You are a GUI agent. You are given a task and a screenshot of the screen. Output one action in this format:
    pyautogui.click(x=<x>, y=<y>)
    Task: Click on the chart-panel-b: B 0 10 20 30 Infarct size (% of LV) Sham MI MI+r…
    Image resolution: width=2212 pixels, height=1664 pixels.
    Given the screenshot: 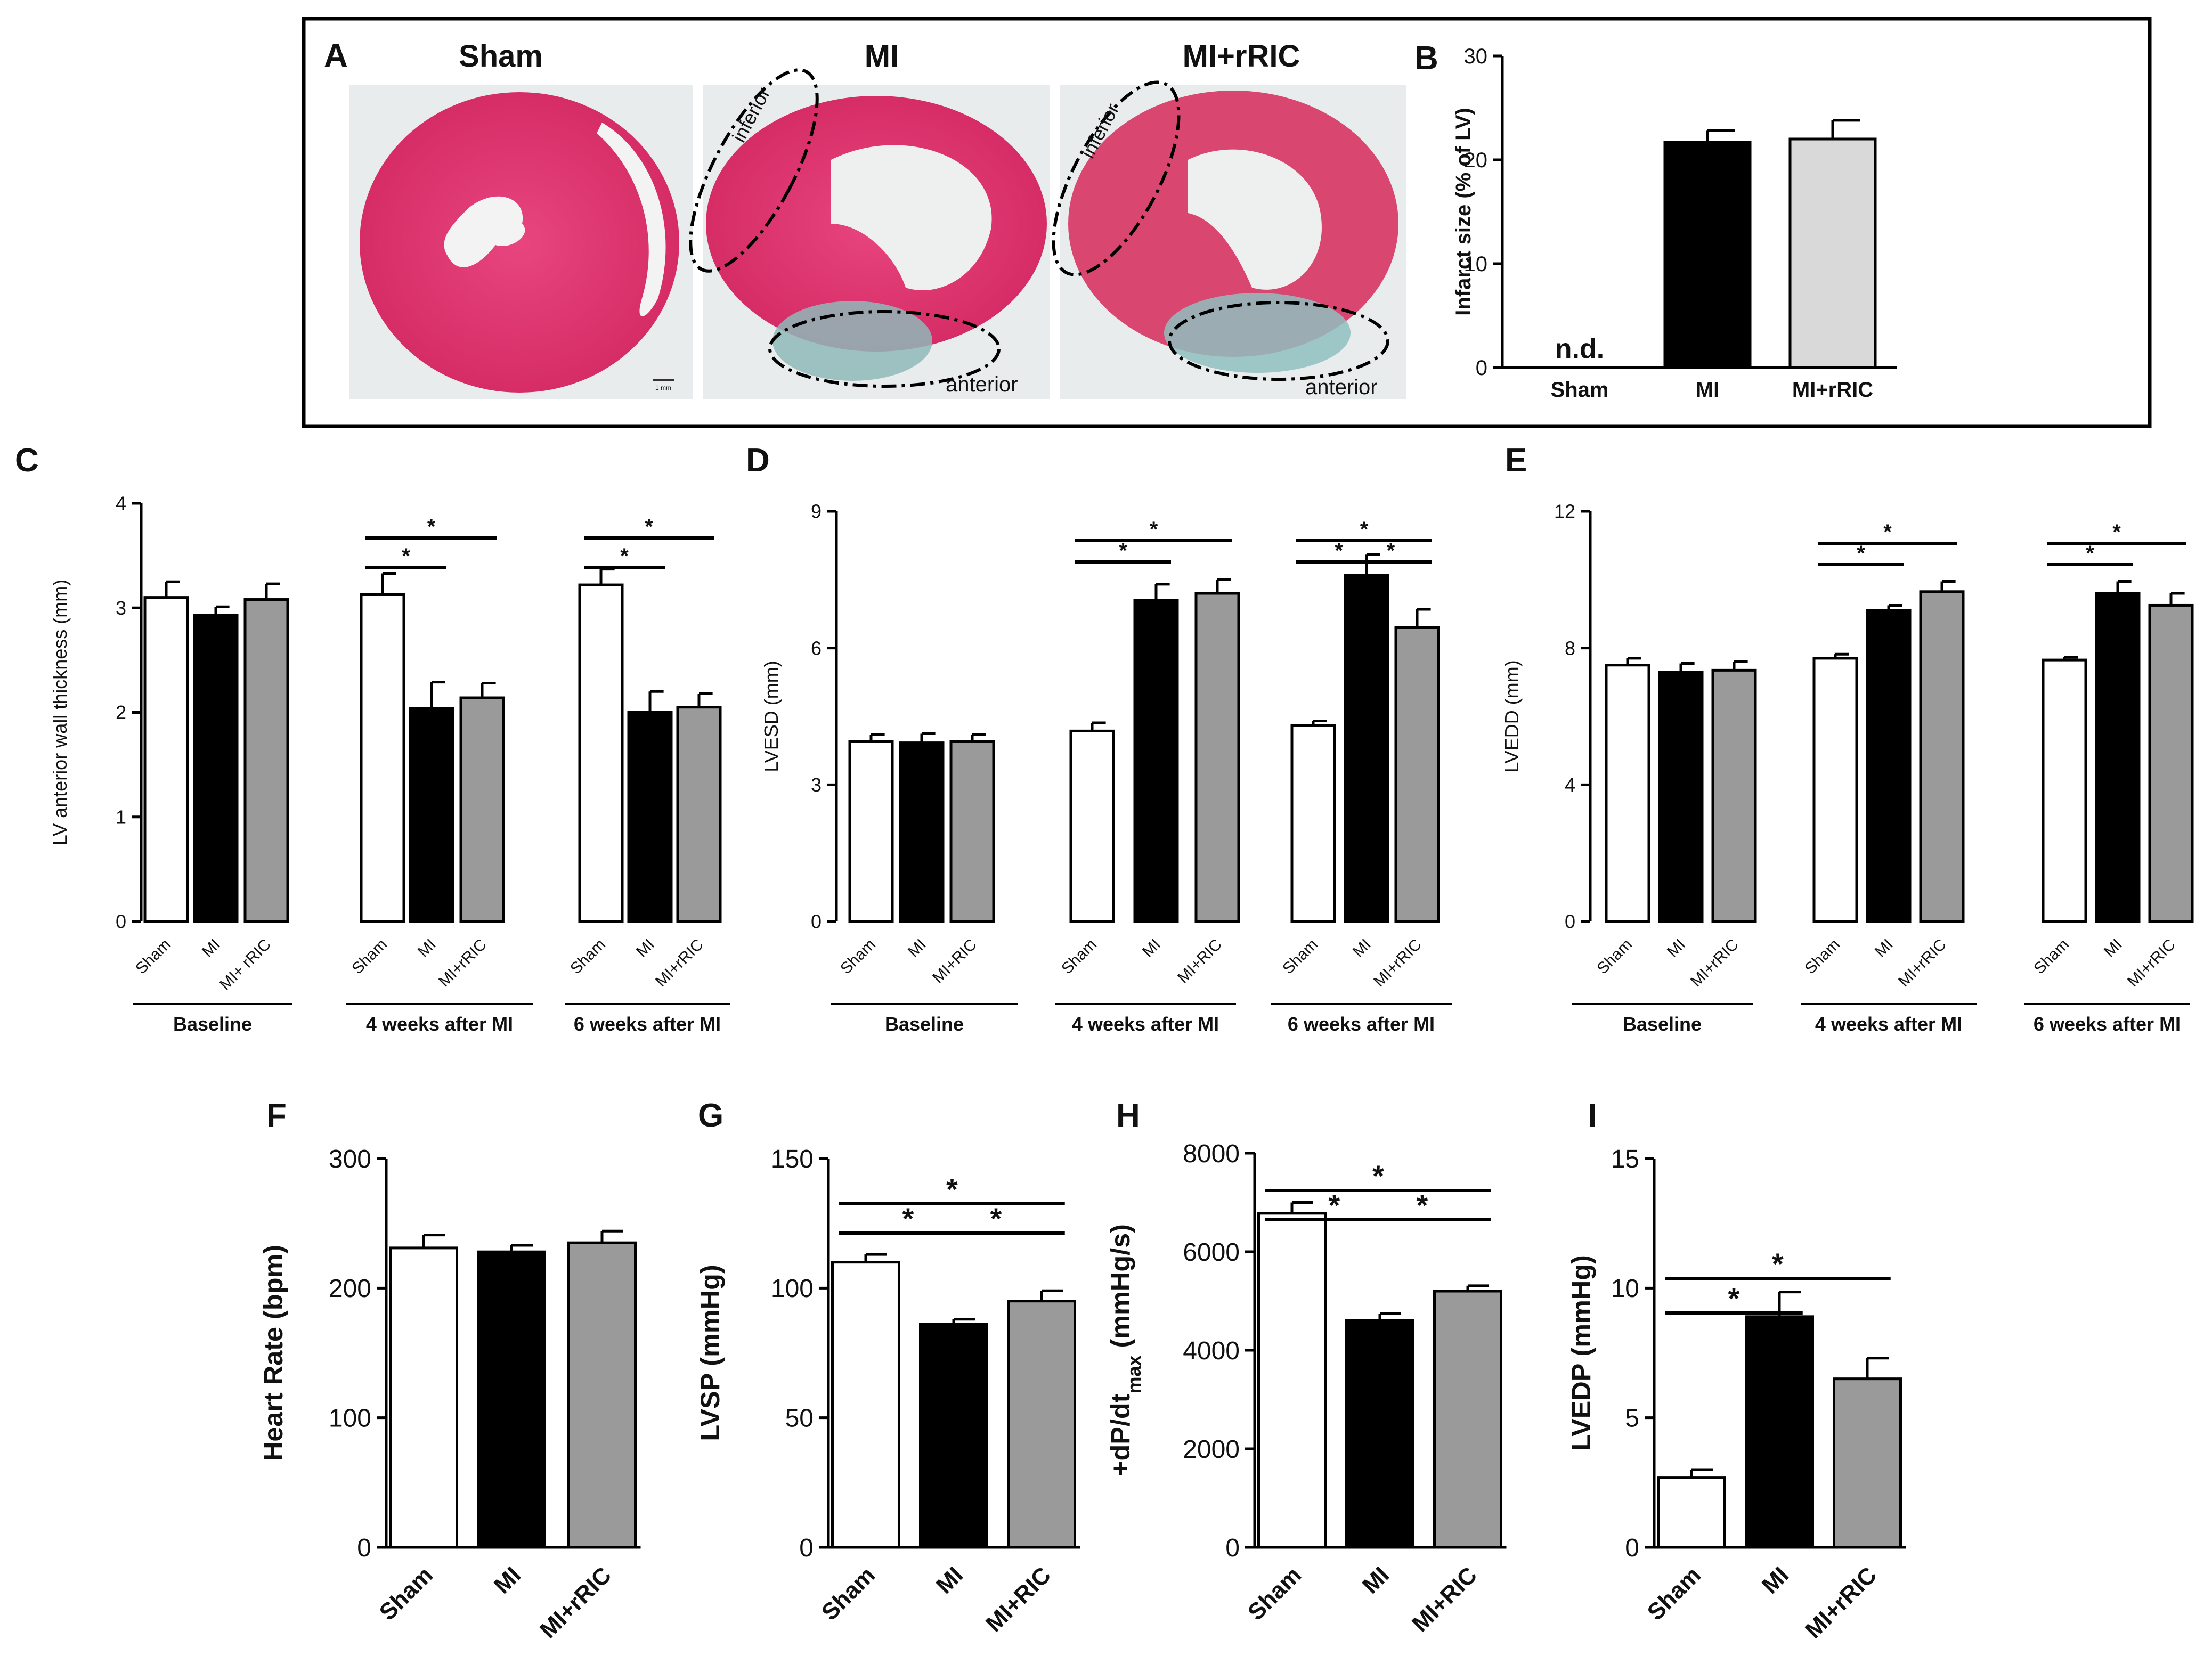 What is the action you would take?
    pyautogui.click(x=1655, y=221)
    